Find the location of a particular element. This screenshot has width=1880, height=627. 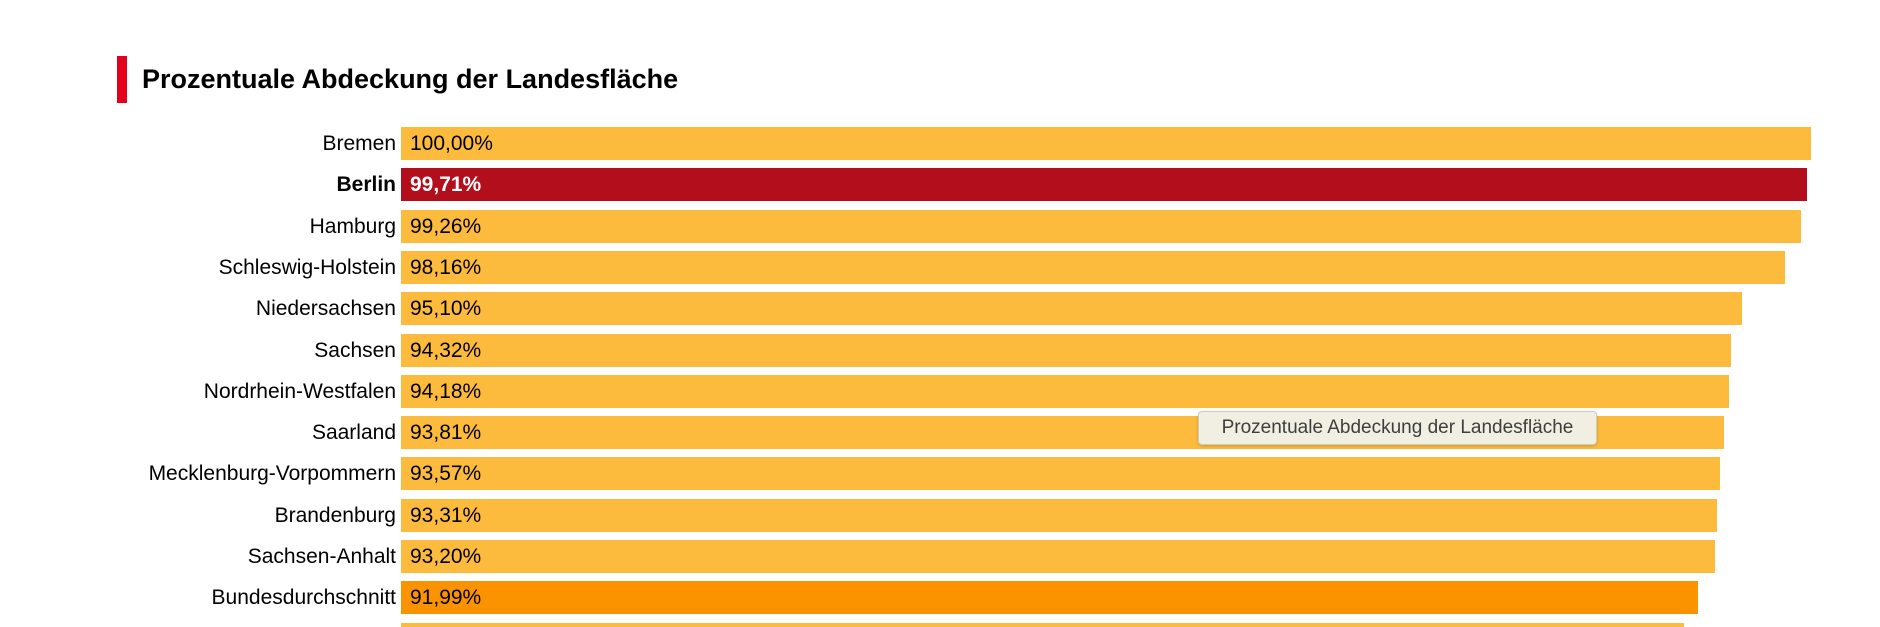

bar-label: Sachsen is located at coordinates (355, 350).